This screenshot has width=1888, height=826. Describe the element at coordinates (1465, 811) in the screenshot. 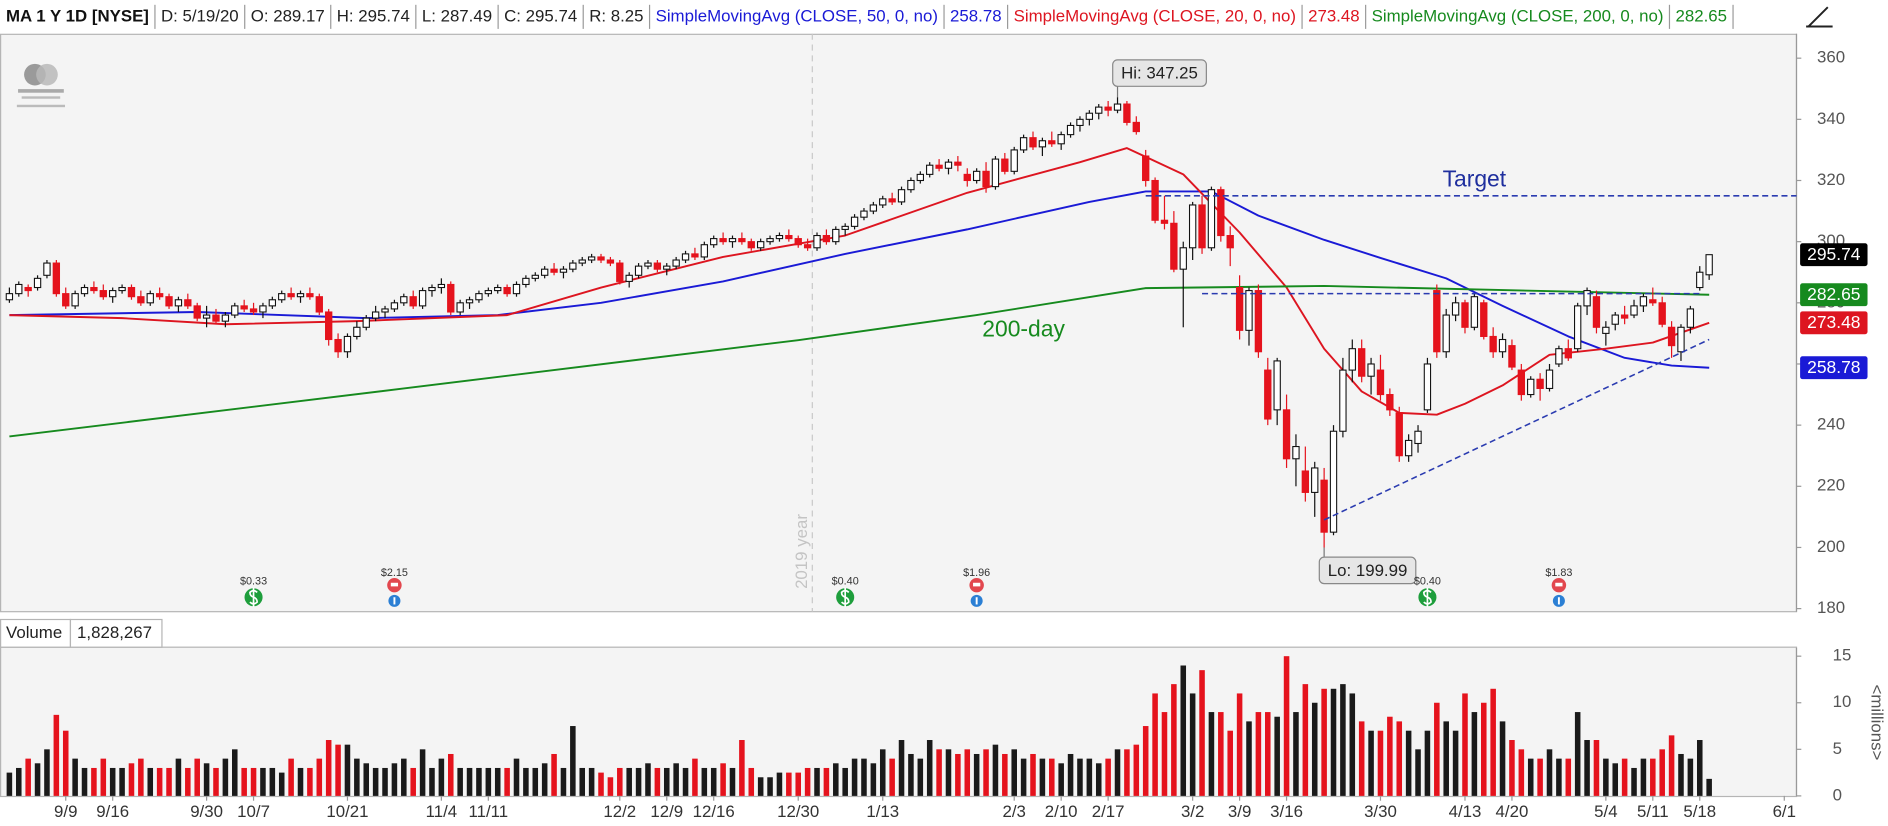

I see `x-tick-label: 4/13` at that location.